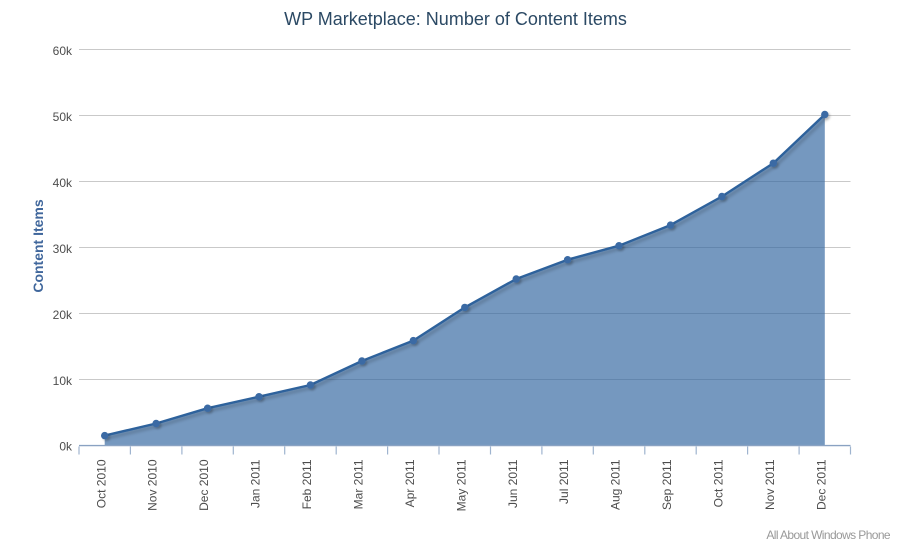 The width and height of the screenshot is (900, 544). What do you see at coordinates (256, 483) in the screenshot?
I see `svg-text: Jan 2011` at bounding box center [256, 483].